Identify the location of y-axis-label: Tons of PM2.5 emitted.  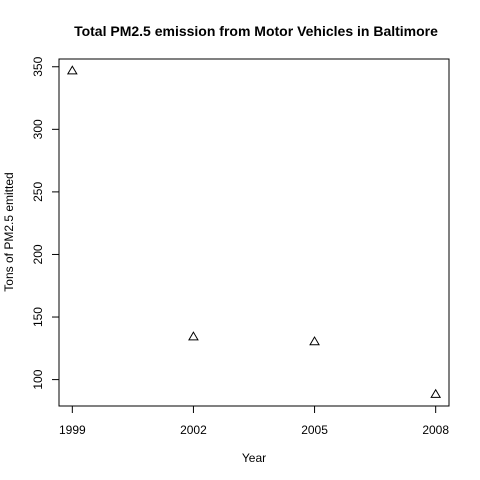
(9, 231).